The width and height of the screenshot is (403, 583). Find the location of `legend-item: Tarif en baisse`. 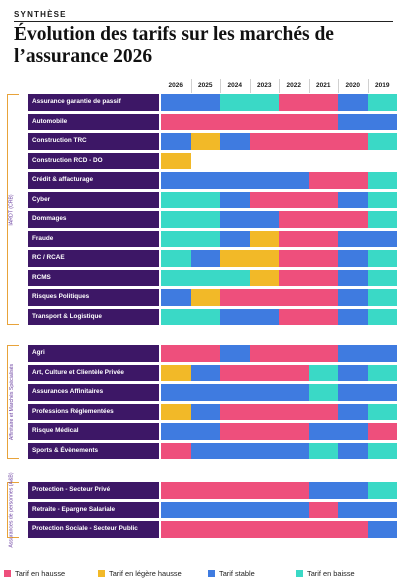

legend-item: Tarif en baisse is located at coordinates (325, 573).